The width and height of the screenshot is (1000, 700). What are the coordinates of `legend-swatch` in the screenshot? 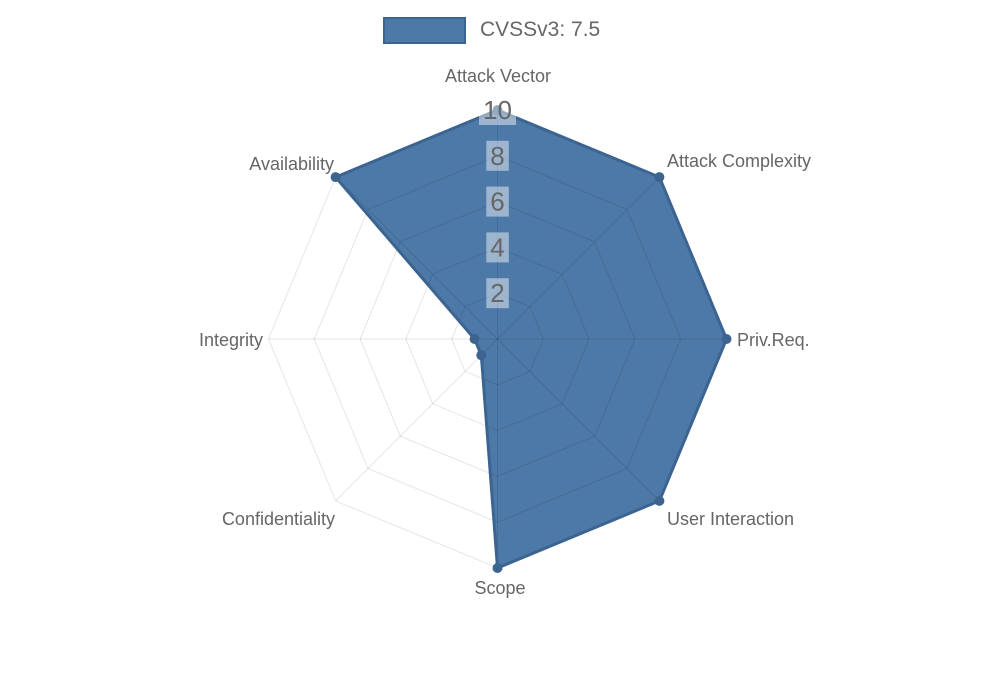 It's located at (424, 30).